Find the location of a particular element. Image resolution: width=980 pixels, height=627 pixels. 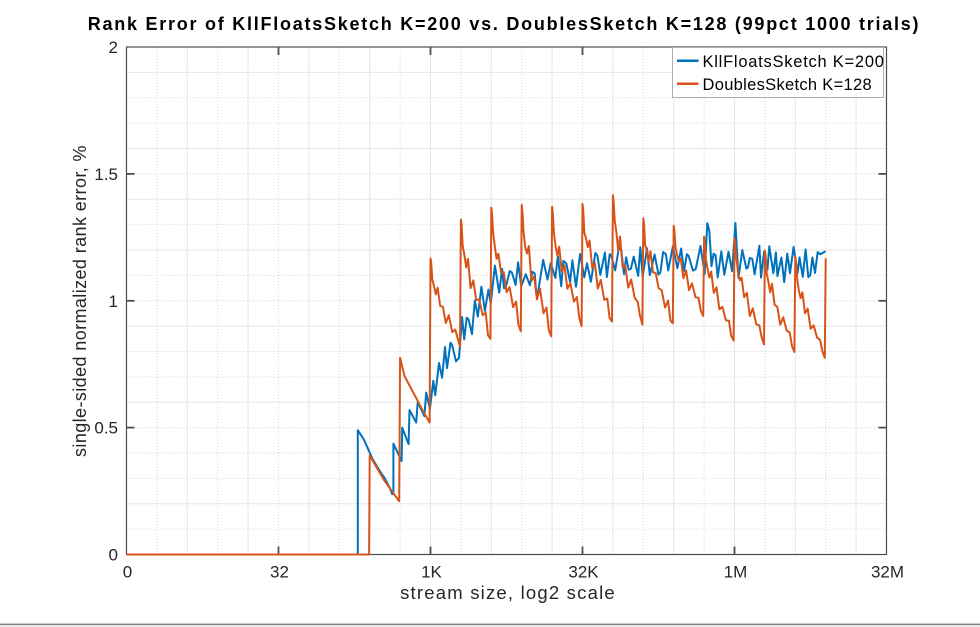

svg-text: 2 is located at coordinates (113, 47).